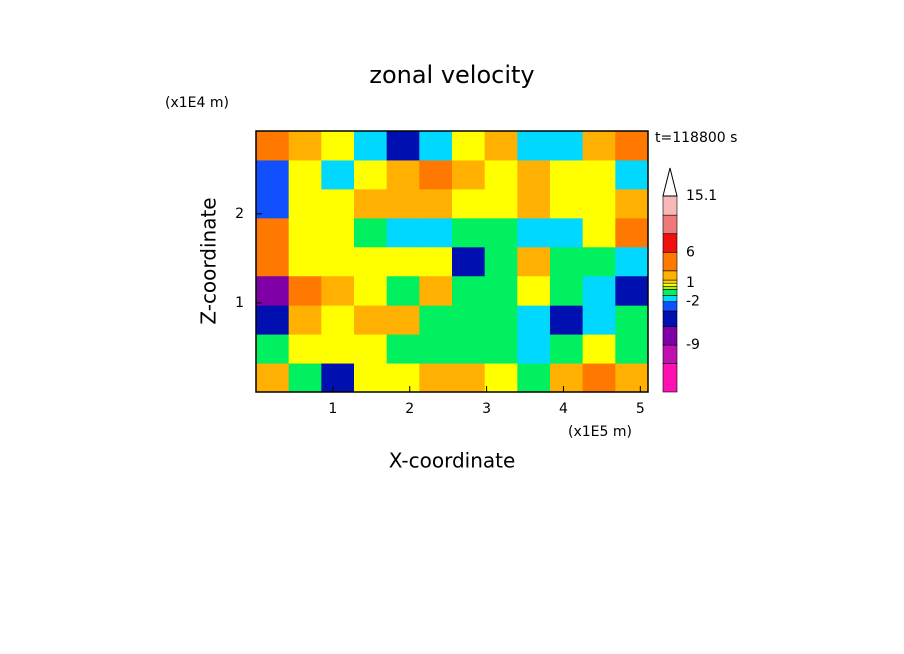 This screenshot has height=654, width=904. Describe the element at coordinates (451, 75) in the screenshot. I see `chart-title: zonal velocity` at that location.